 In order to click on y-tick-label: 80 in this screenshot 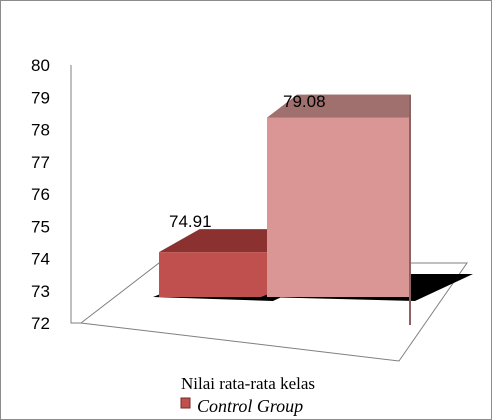, I will do `click(40, 65)`.